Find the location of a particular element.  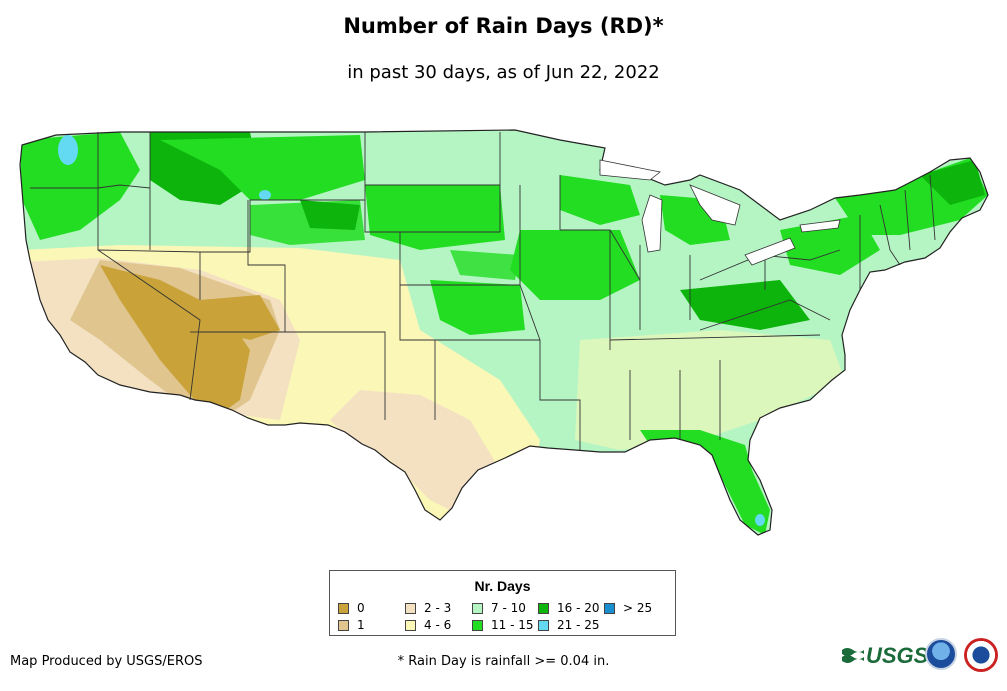

legend-label: > 25 is located at coordinates (638, 608).